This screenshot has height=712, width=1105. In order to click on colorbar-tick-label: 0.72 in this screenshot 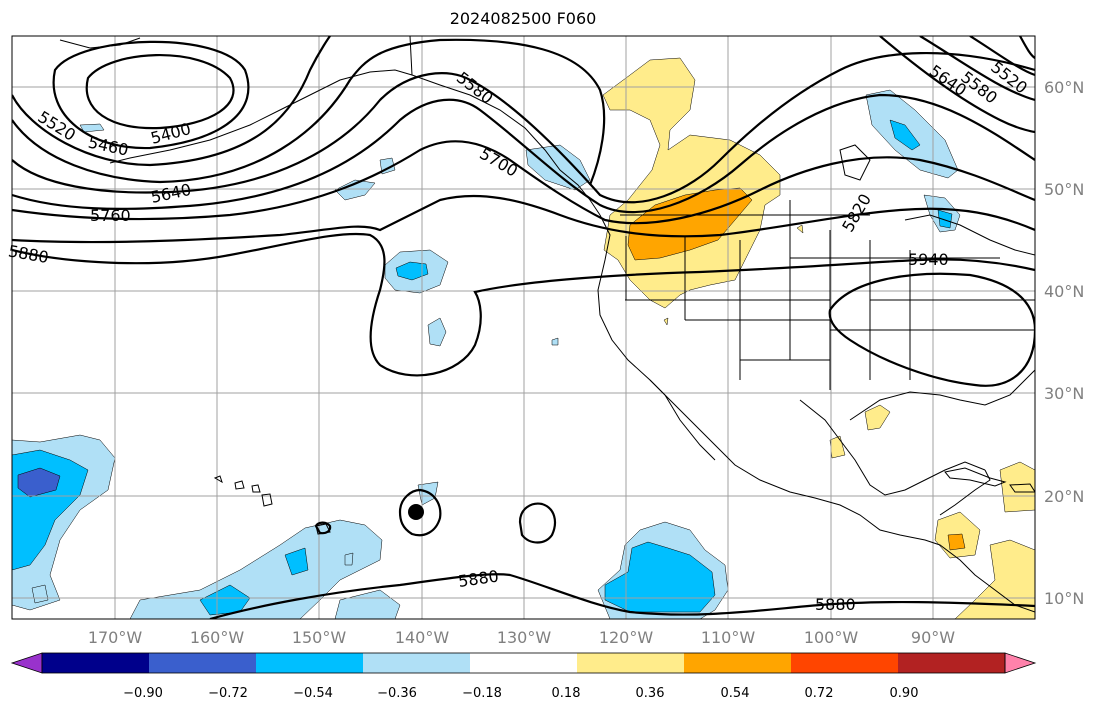, I will do `click(819, 693)`.